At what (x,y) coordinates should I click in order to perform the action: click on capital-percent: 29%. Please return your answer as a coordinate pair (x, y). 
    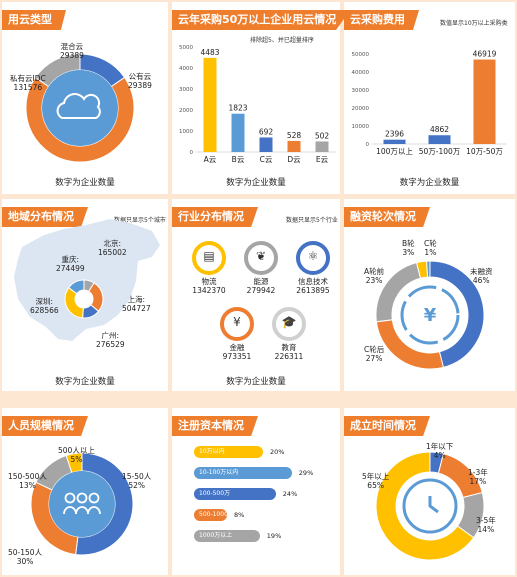
    Looking at the image, I should click on (306, 473).